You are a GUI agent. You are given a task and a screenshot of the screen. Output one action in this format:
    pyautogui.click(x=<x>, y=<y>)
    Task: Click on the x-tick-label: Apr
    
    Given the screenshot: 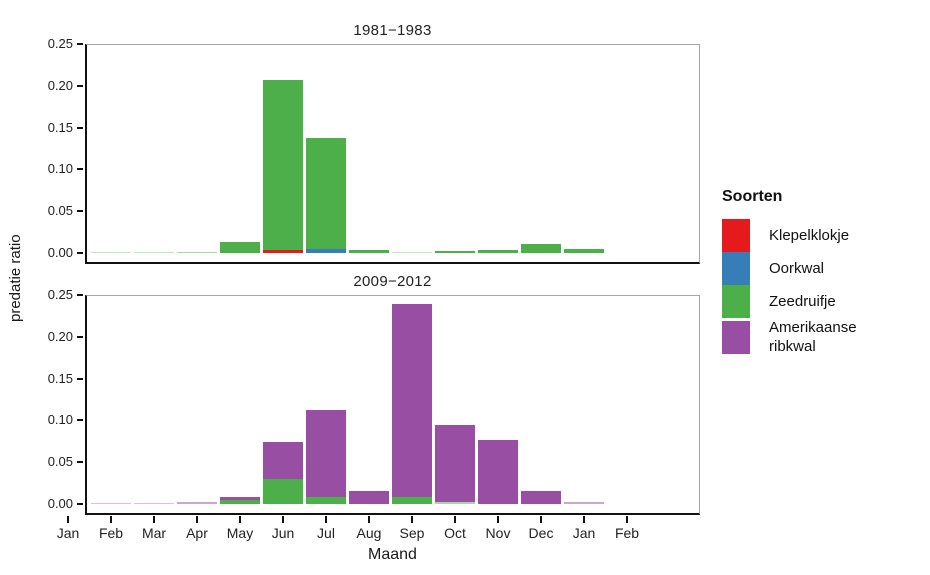 What is the action you would take?
    pyautogui.click(x=197, y=533)
    